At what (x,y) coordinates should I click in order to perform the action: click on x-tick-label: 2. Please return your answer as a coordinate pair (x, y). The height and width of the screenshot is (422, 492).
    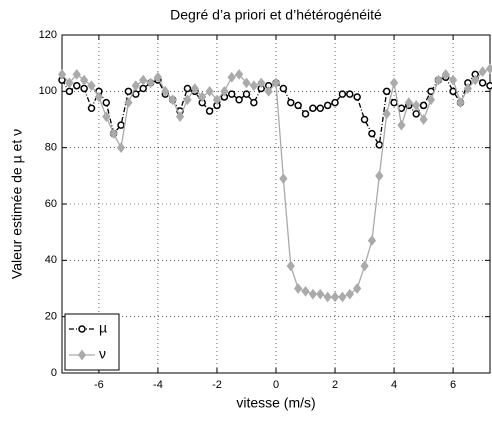
    Looking at the image, I should click on (335, 385).